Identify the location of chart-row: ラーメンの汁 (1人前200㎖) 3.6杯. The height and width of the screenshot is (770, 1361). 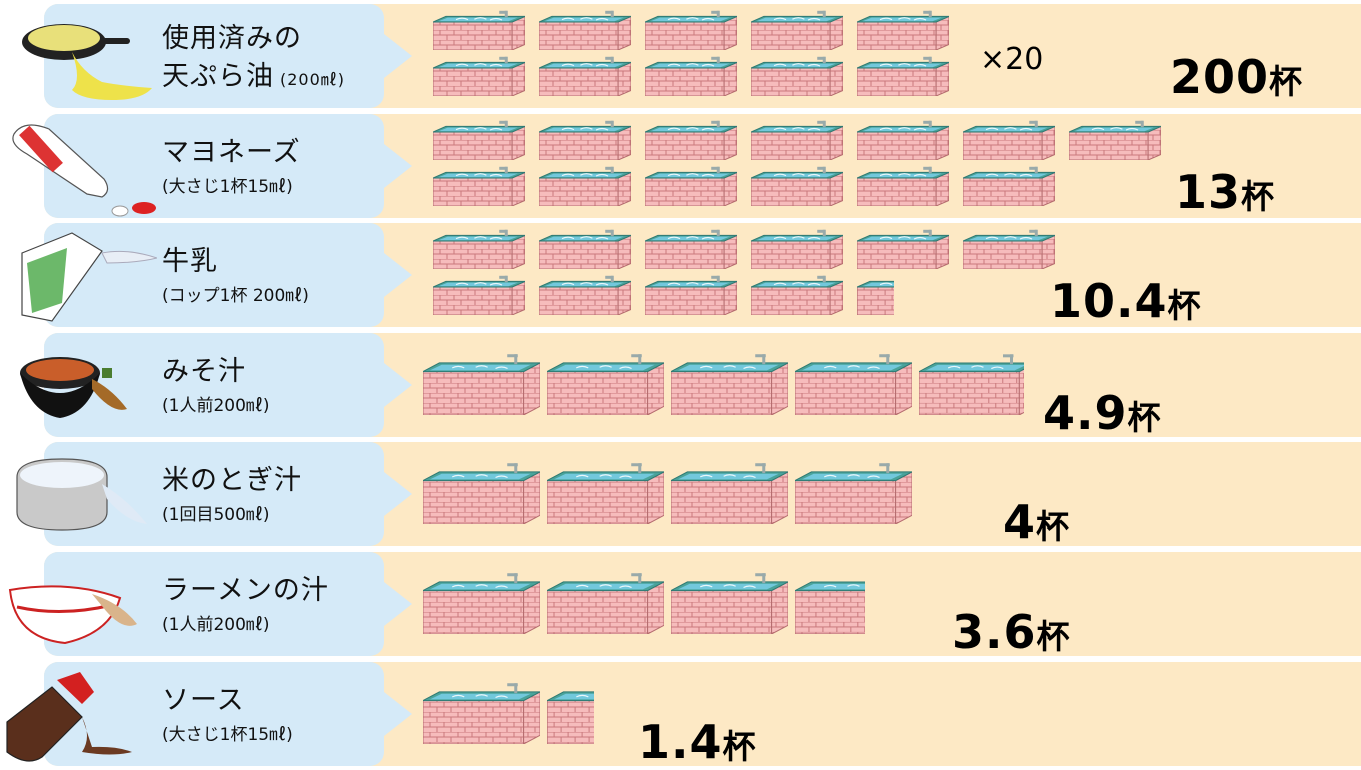
(680, 604).